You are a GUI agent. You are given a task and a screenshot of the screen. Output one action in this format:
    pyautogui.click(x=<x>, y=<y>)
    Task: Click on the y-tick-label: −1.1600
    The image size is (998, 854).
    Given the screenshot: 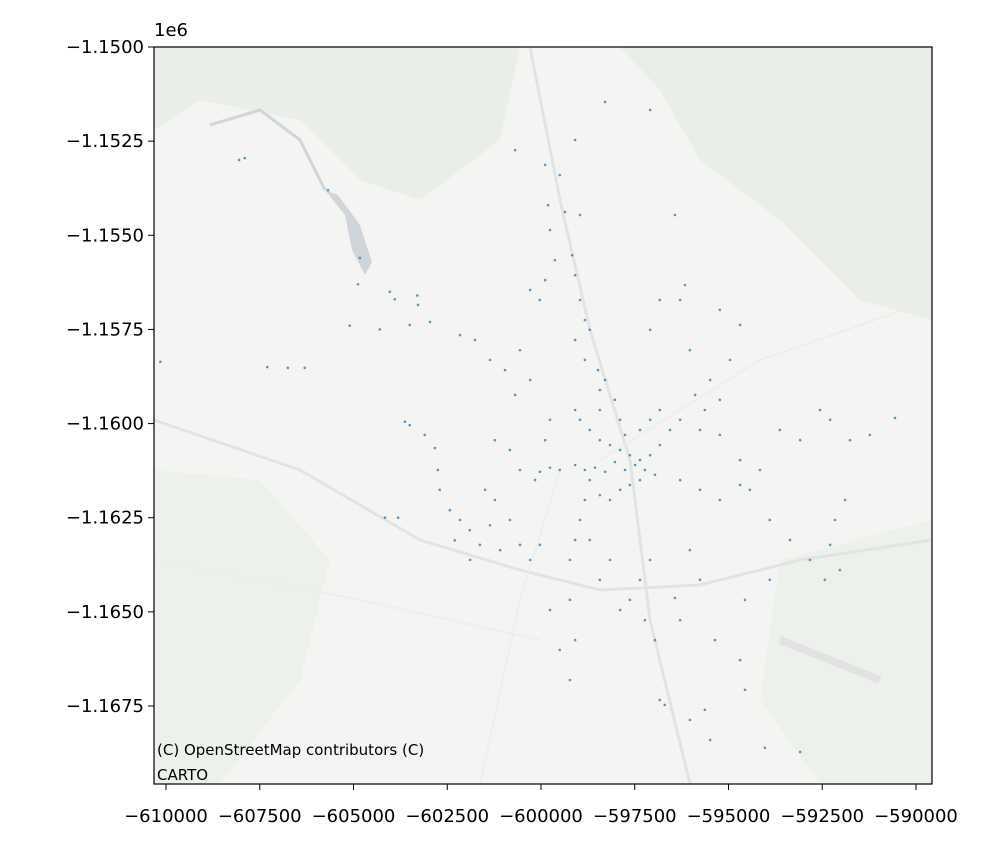 What is the action you would take?
    pyautogui.click(x=105, y=424)
    